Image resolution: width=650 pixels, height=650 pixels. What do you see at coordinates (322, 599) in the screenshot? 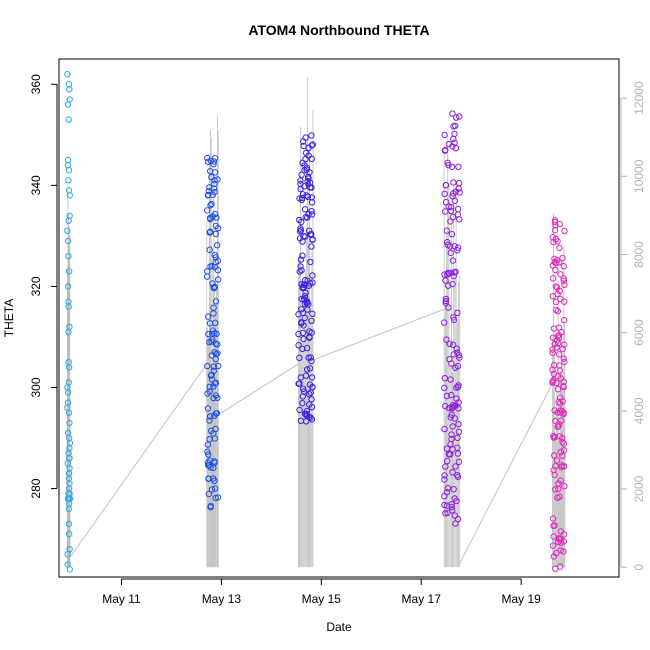
I see `x-tick-label: May 15` at bounding box center [322, 599].